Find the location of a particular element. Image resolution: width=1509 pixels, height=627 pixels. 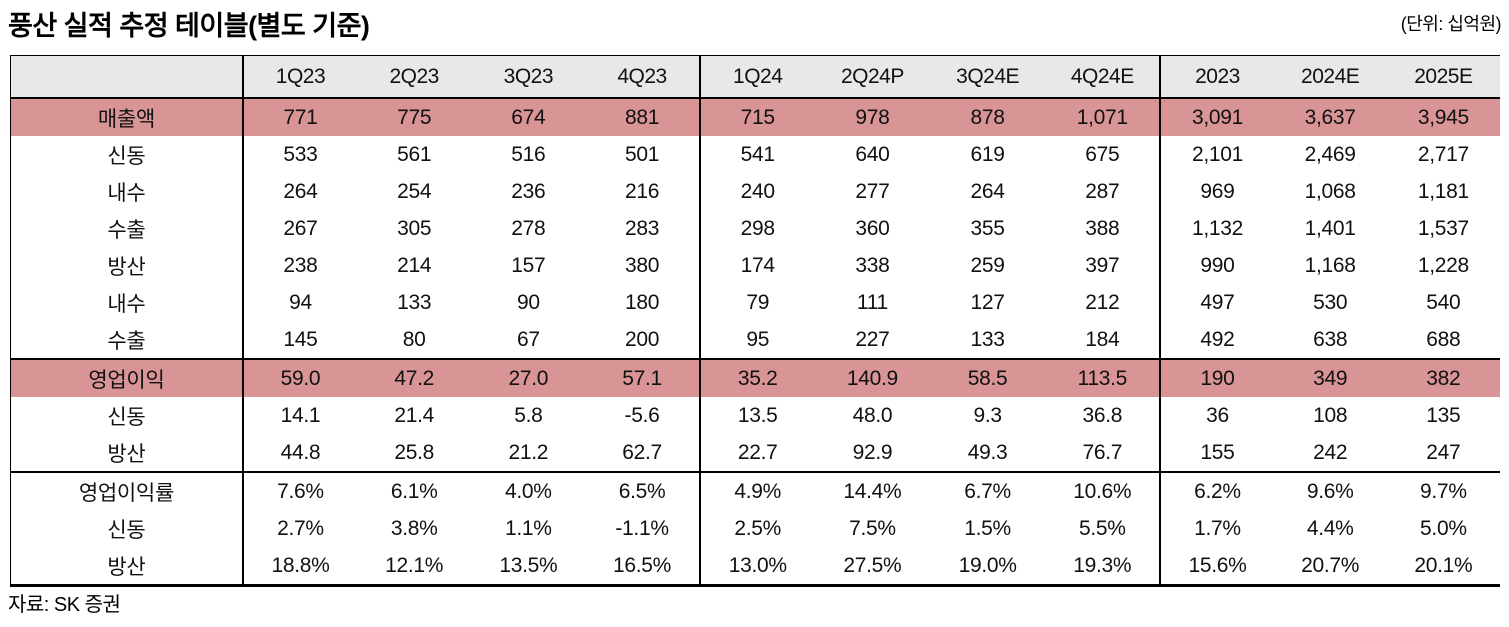

cell: 240 is located at coordinates (756, 191).